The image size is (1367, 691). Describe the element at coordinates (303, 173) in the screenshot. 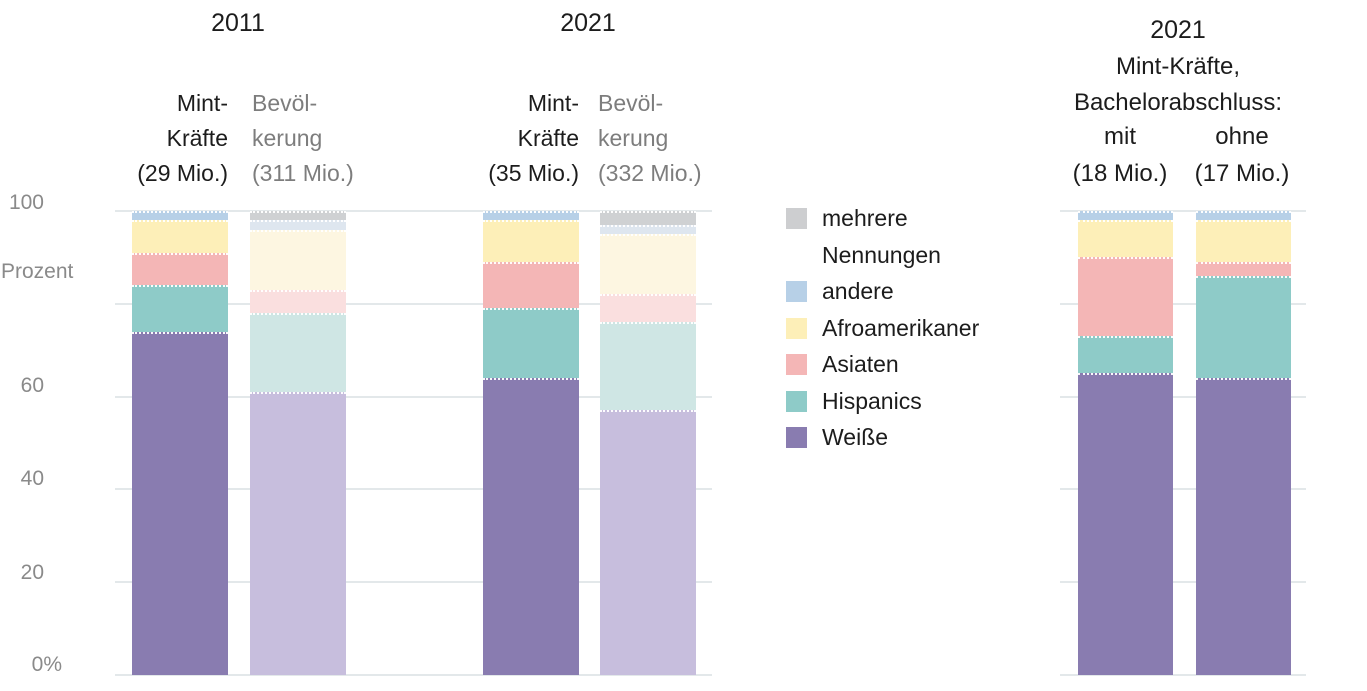

I see `label-line: (311 Mio.)` at that location.